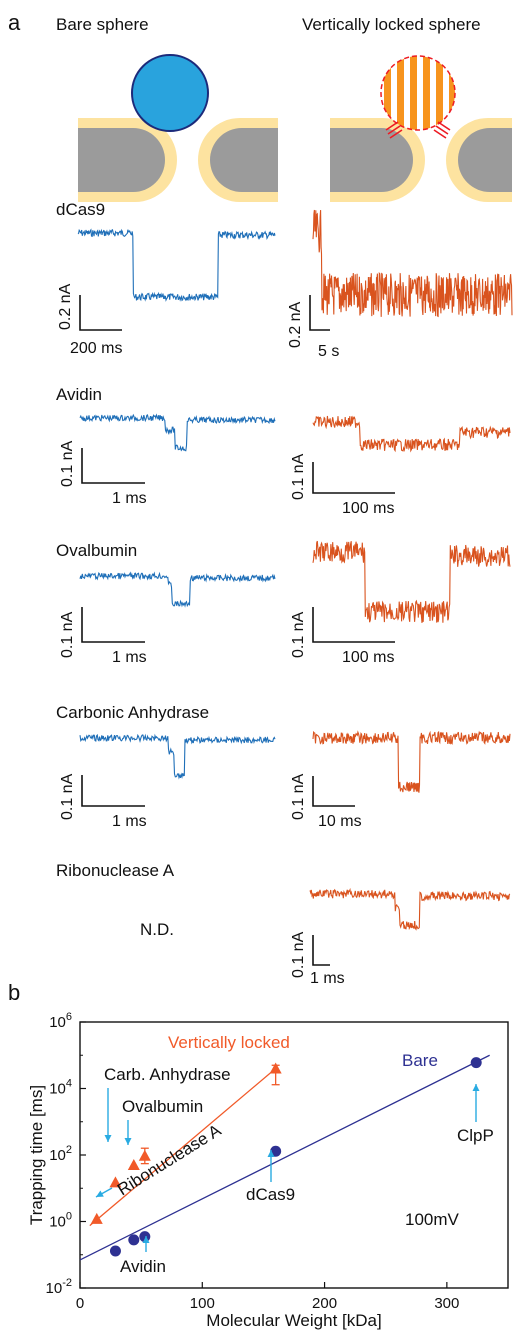  What do you see at coordinates (60, 1154) in the screenshot?
I see `y-tick-label: 10²` at bounding box center [60, 1154].